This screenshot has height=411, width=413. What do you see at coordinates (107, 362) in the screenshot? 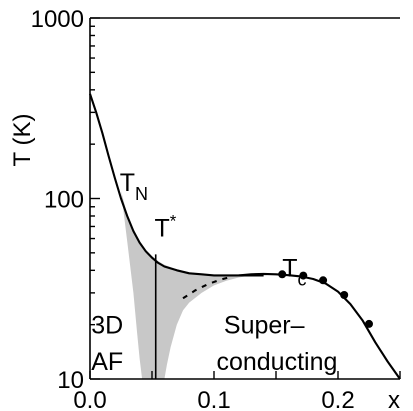
I see `annotation-af: AF` at bounding box center [107, 362].